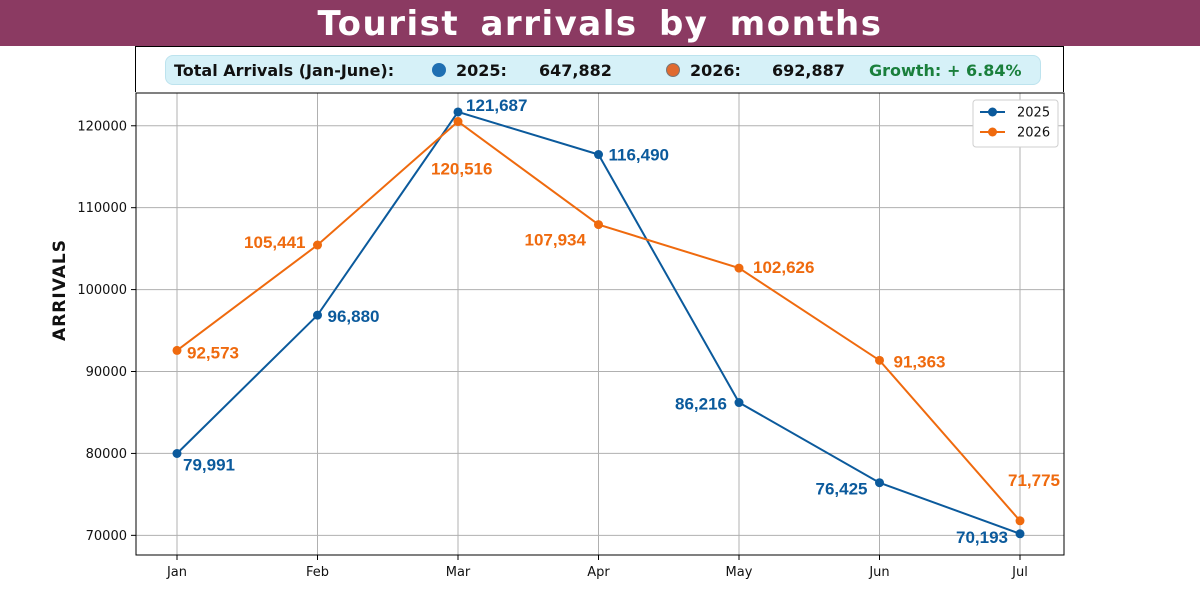  Describe the element at coordinates (458, 572) in the screenshot. I see `x-tick-label: Mar` at that location.